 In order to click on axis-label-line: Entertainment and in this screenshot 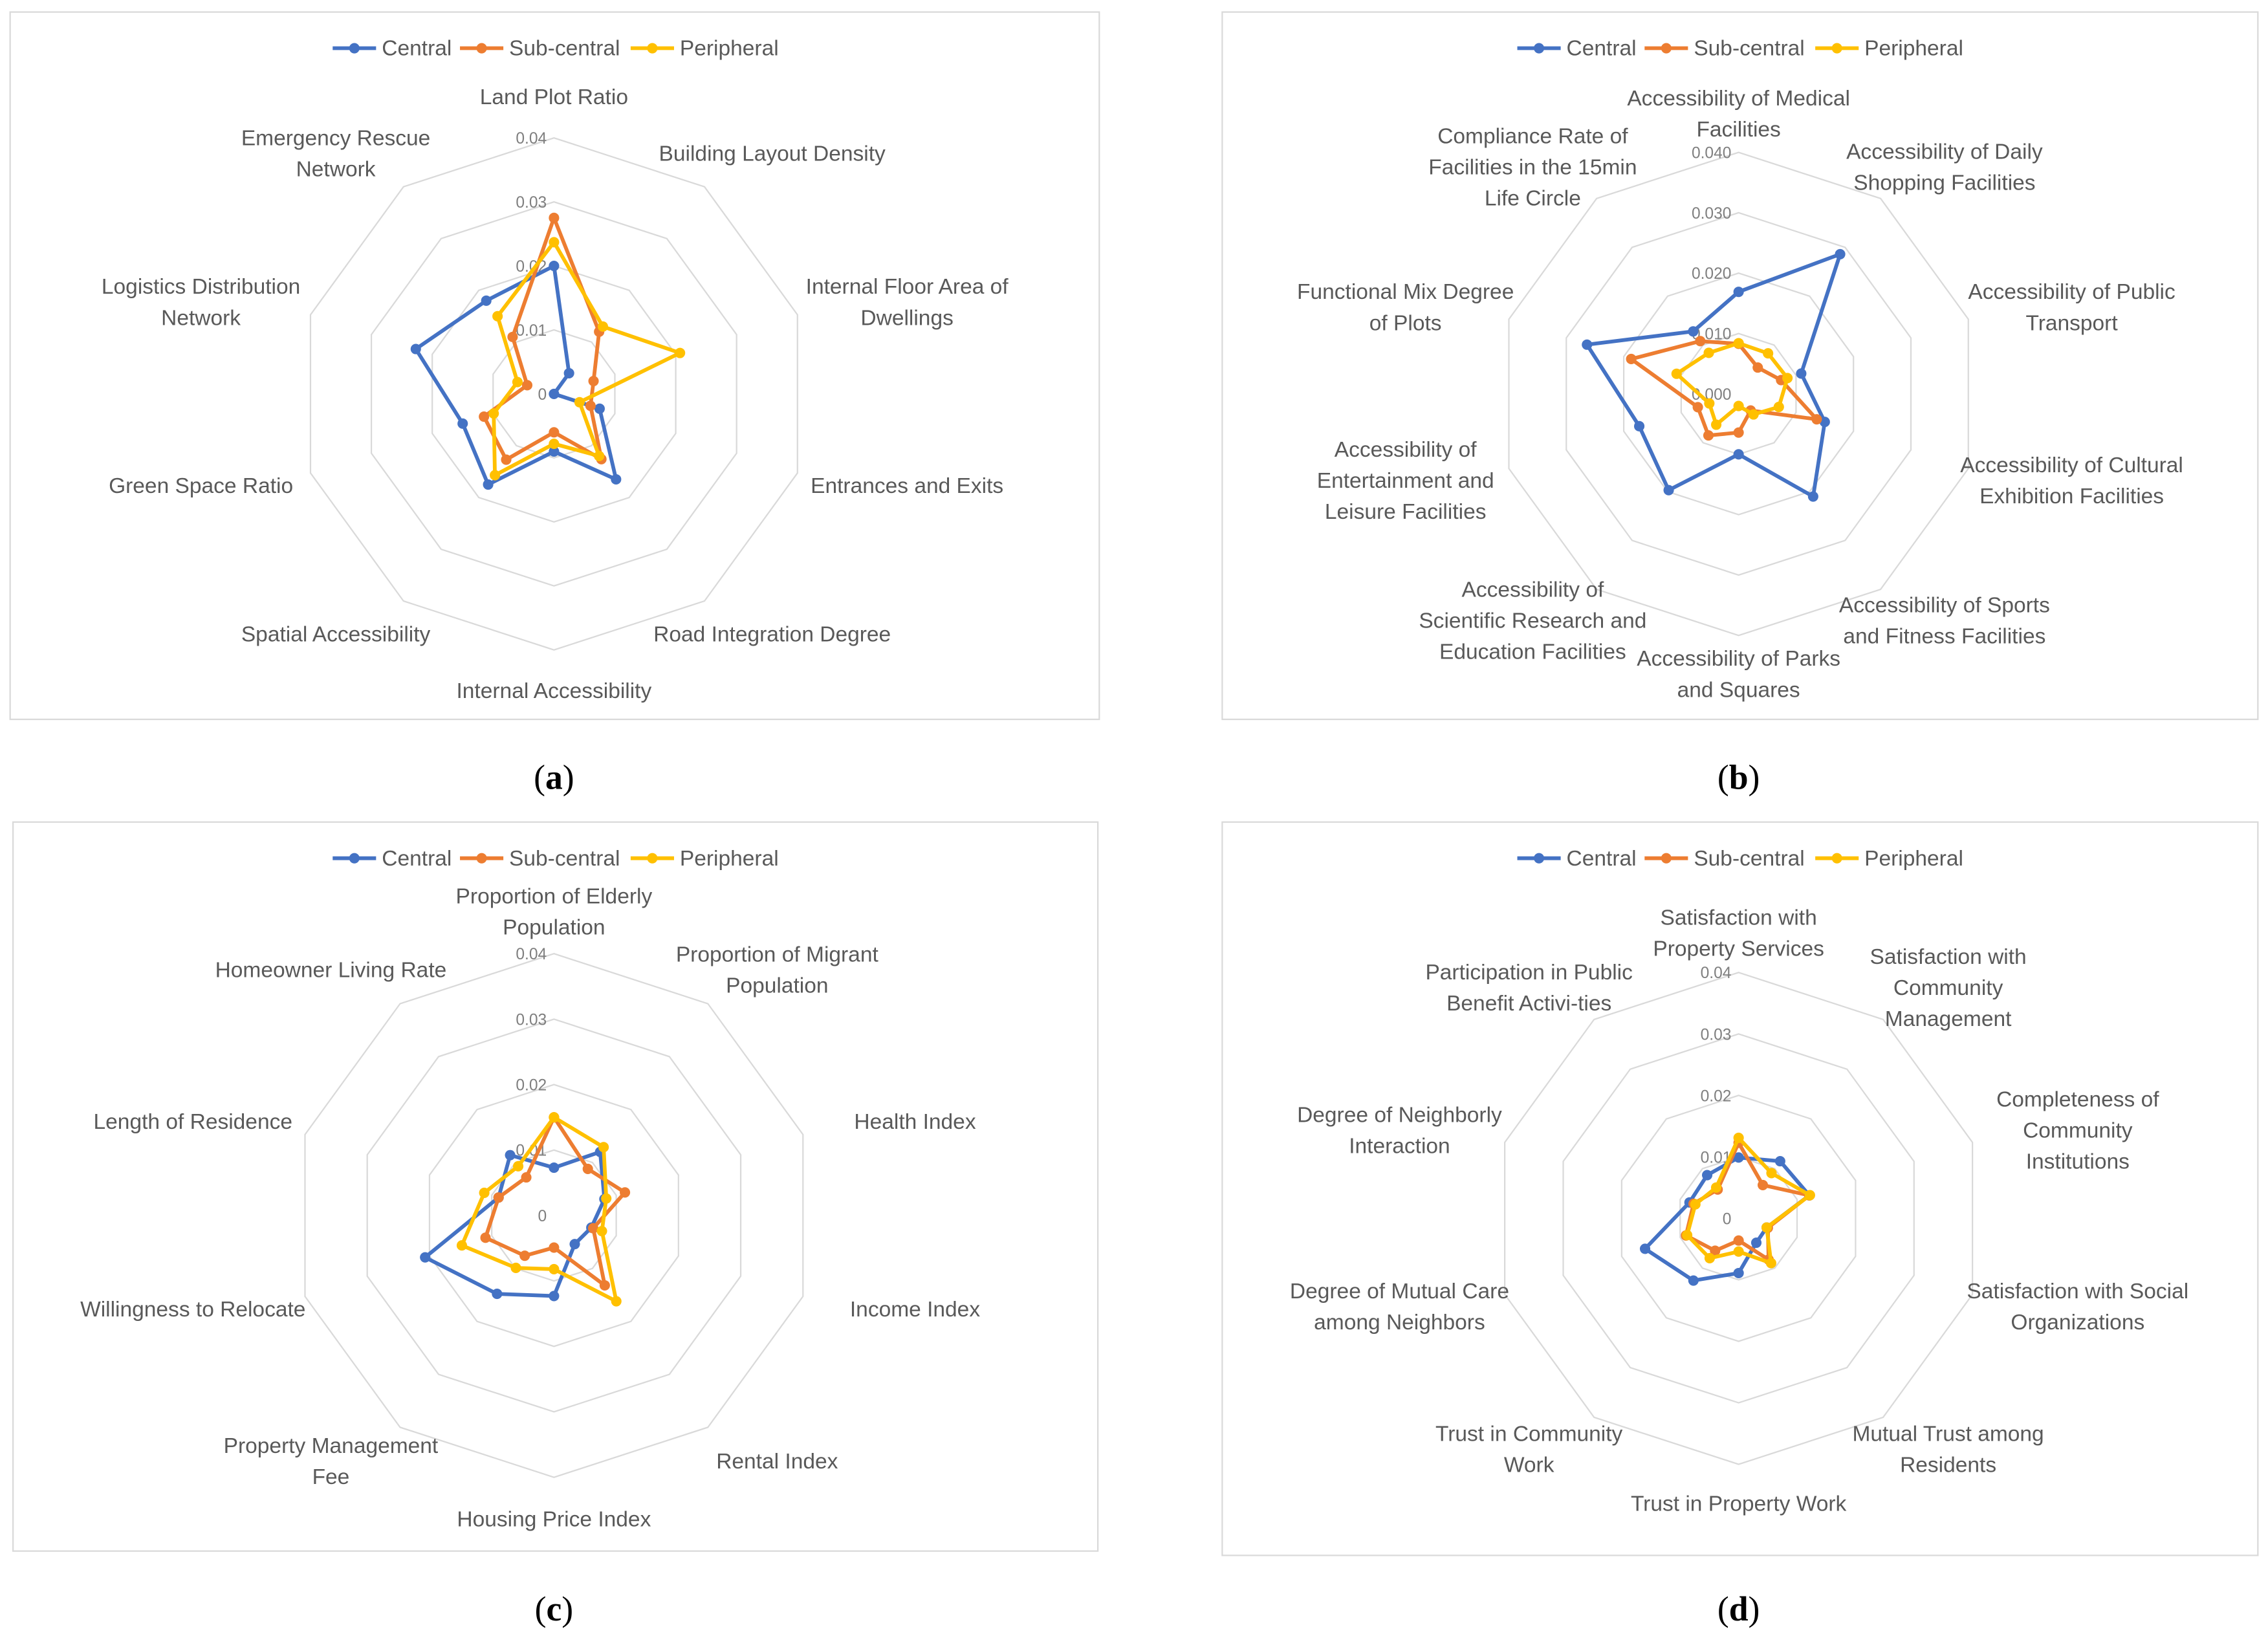, I will do `click(1406, 481)`.